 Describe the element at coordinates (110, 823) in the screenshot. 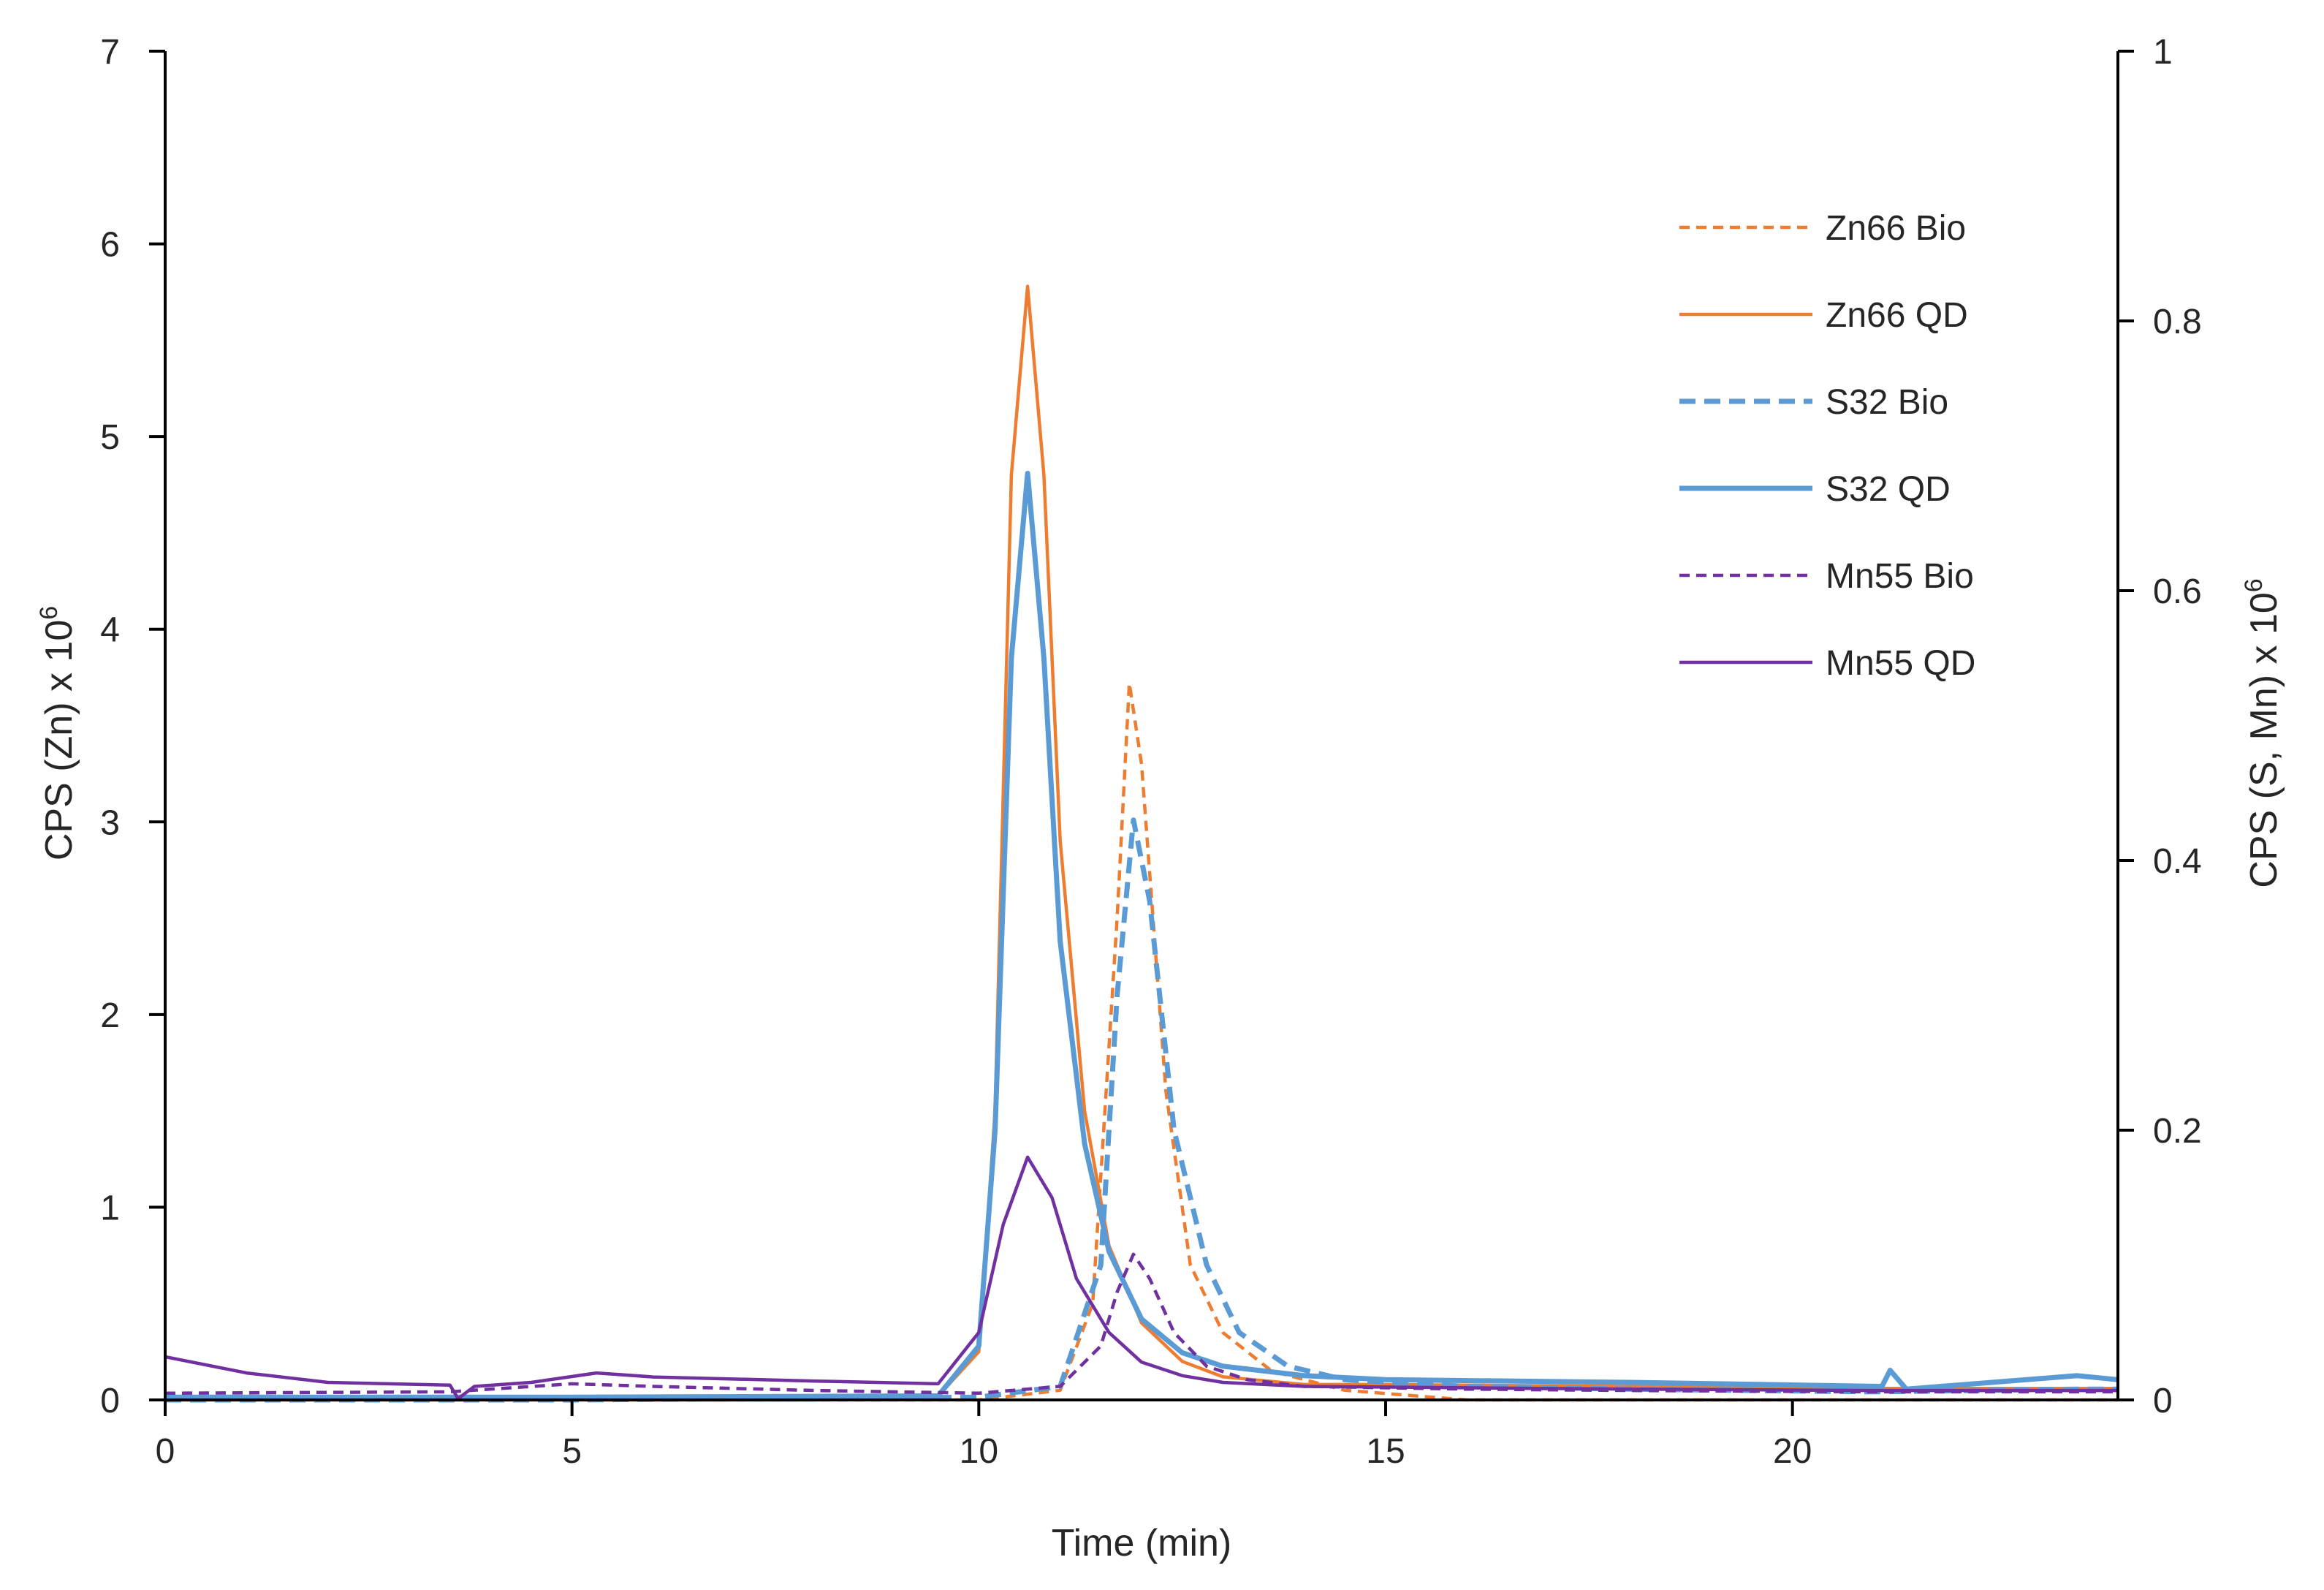

I see `y-left-tick-label: 3` at that location.